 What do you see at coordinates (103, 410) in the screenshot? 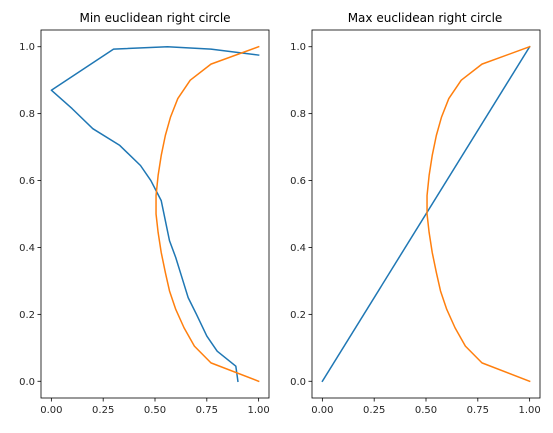
I see `left-x-tick-label: 0.25` at bounding box center [103, 410].